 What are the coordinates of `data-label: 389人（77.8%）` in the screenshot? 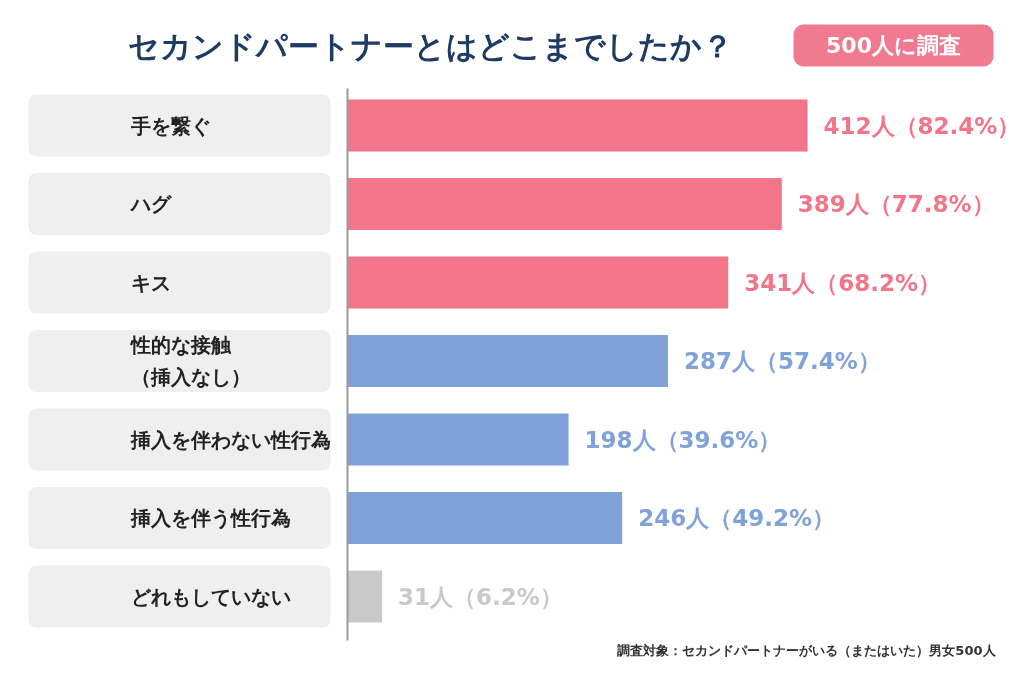 It's located at (896, 204).